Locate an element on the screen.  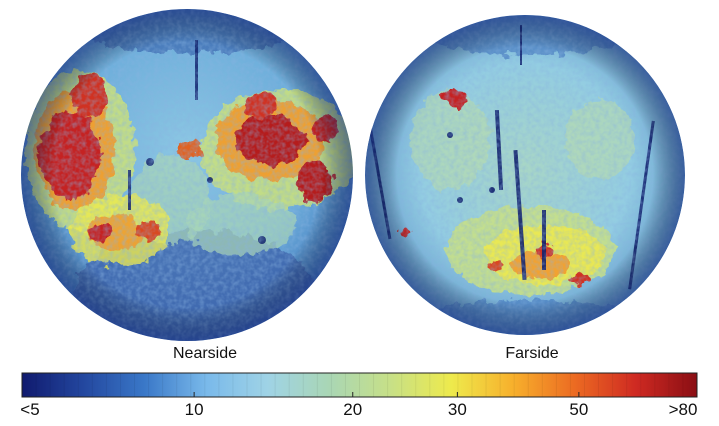
colorbar-tick-1: 10 is located at coordinates (194, 409).